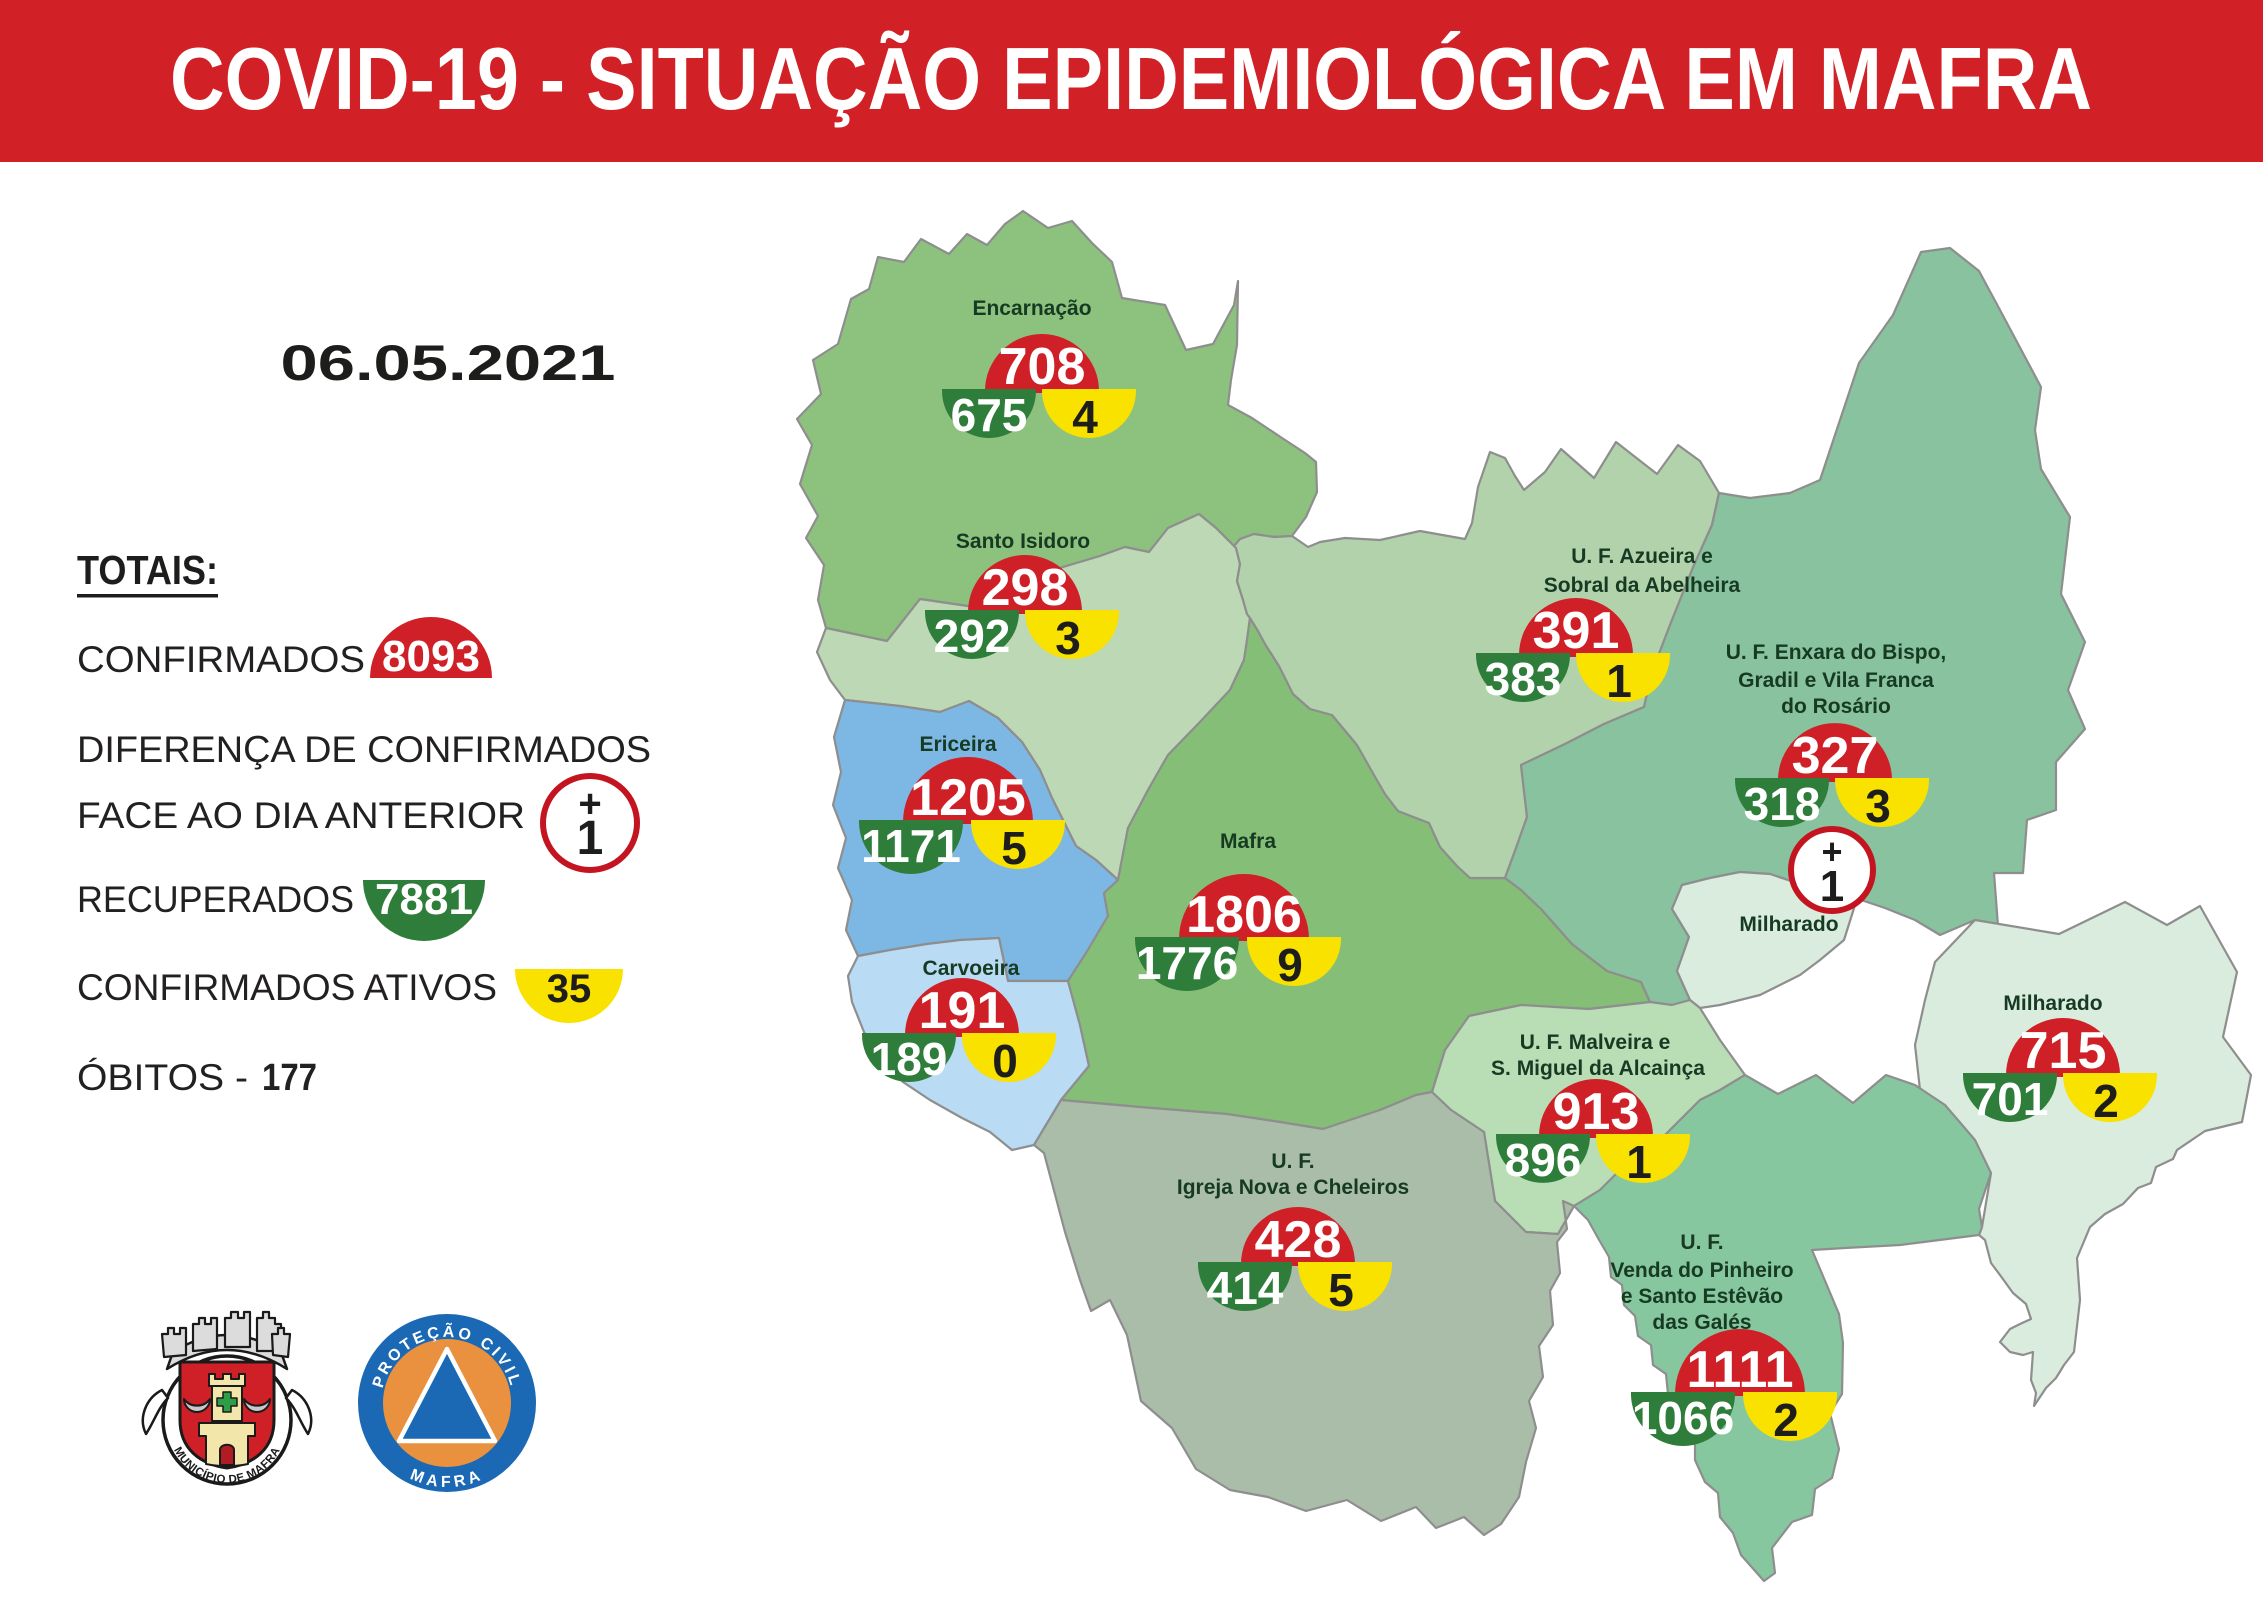 This screenshot has width=2263, height=1600. I want to click on svg-text: 383, so click(1523, 679).